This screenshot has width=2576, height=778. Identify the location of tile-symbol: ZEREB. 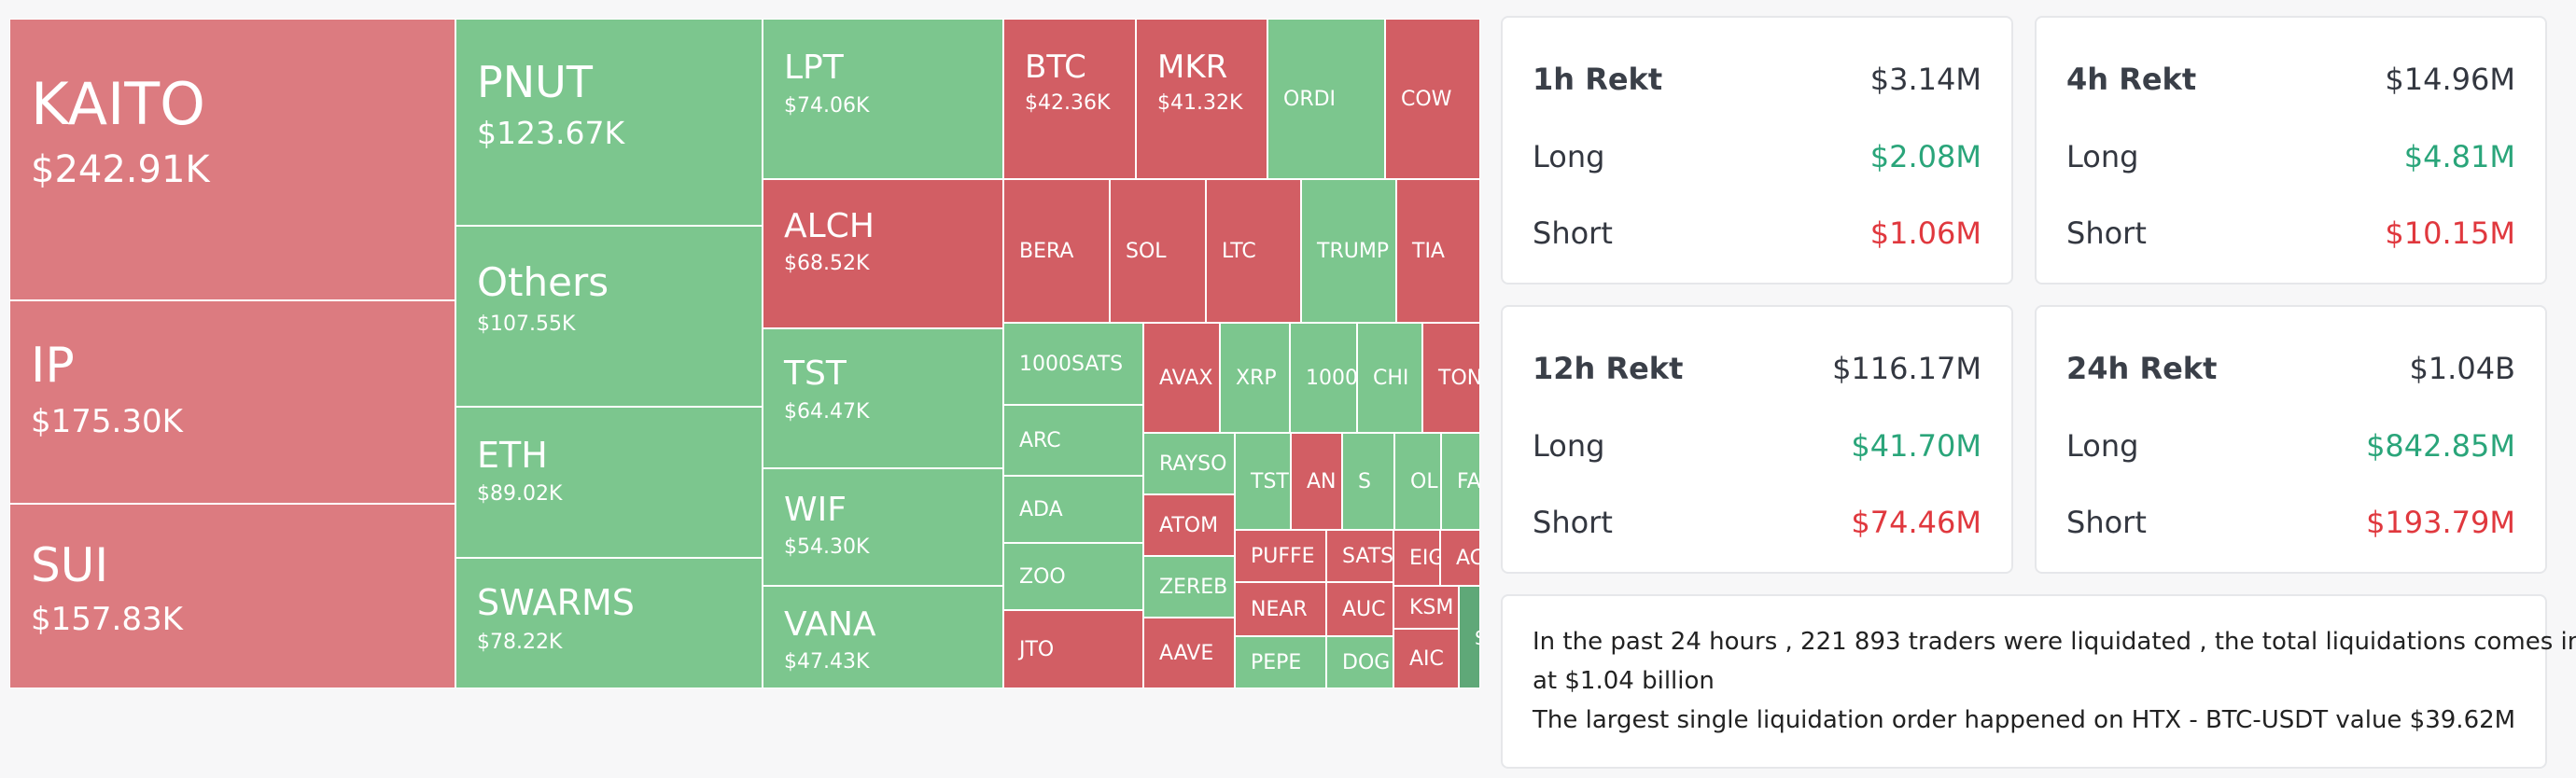
(1193, 587).